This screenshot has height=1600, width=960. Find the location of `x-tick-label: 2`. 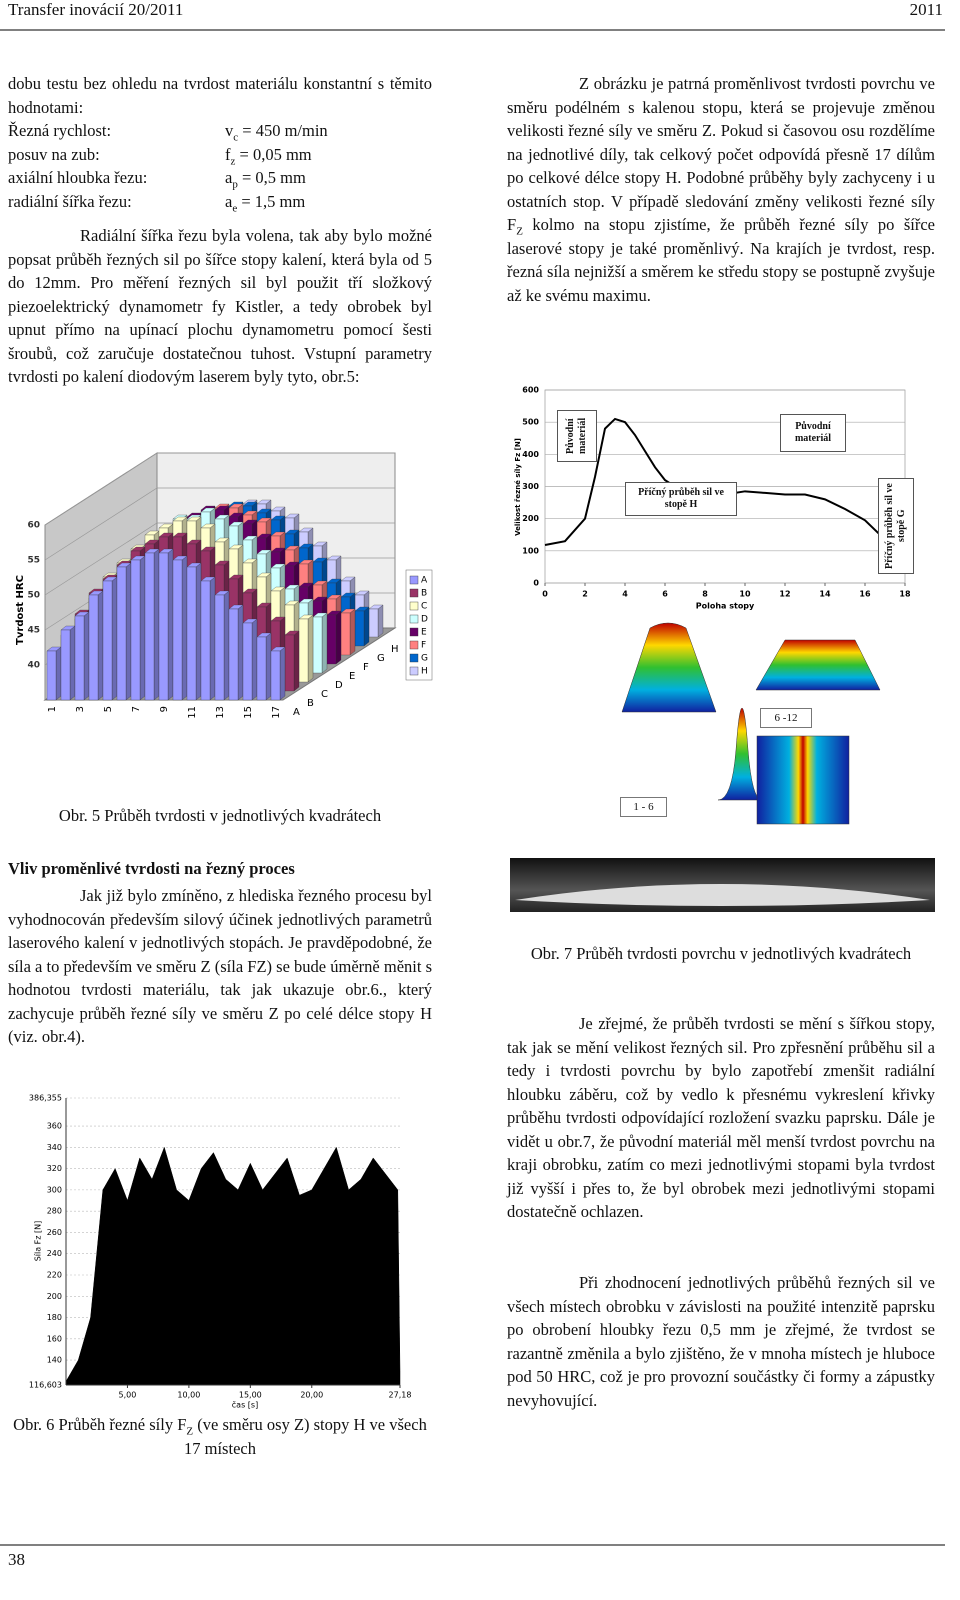

x-tick-label: 2 is located at coordinates (585, 594).